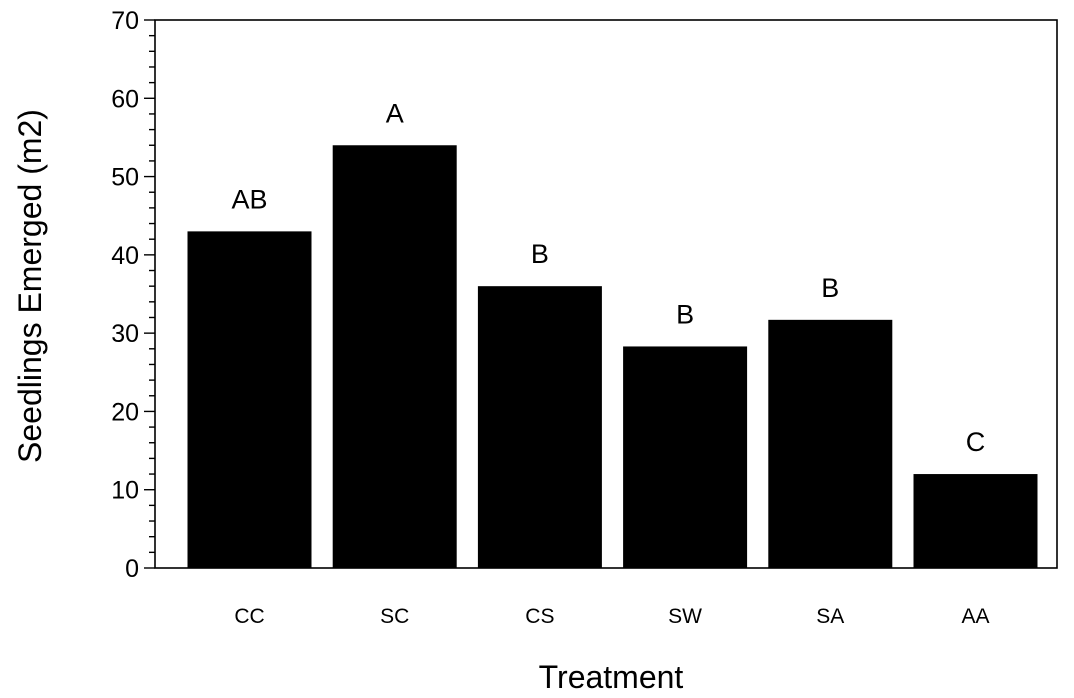 The width and height of the screenshot is (1074, 698). Describe the element at coordinates (249, 199) in the screenshot. I see `bar-label: AB` at that location.